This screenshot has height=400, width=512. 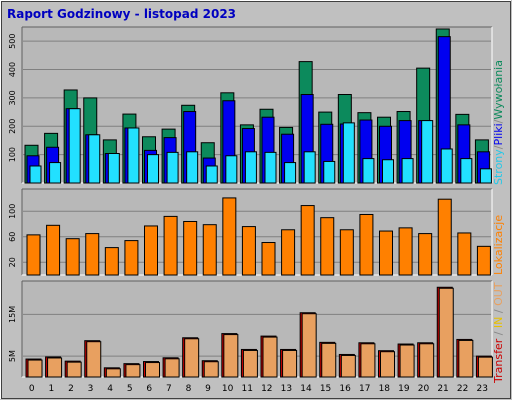 What do you see at coordinates (385, 389) in the screenshot?
I see `hour-label-18: 18` at bounding box center [385, 389].